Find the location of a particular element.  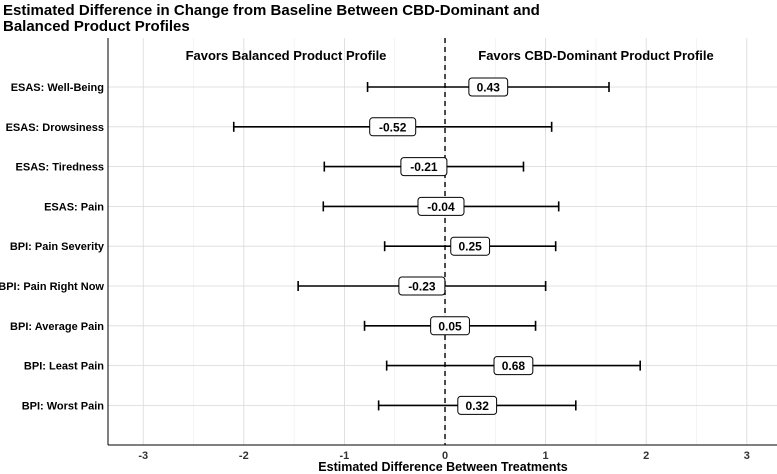

estimate-label: -0.04 is located at coordinates (441, 207).